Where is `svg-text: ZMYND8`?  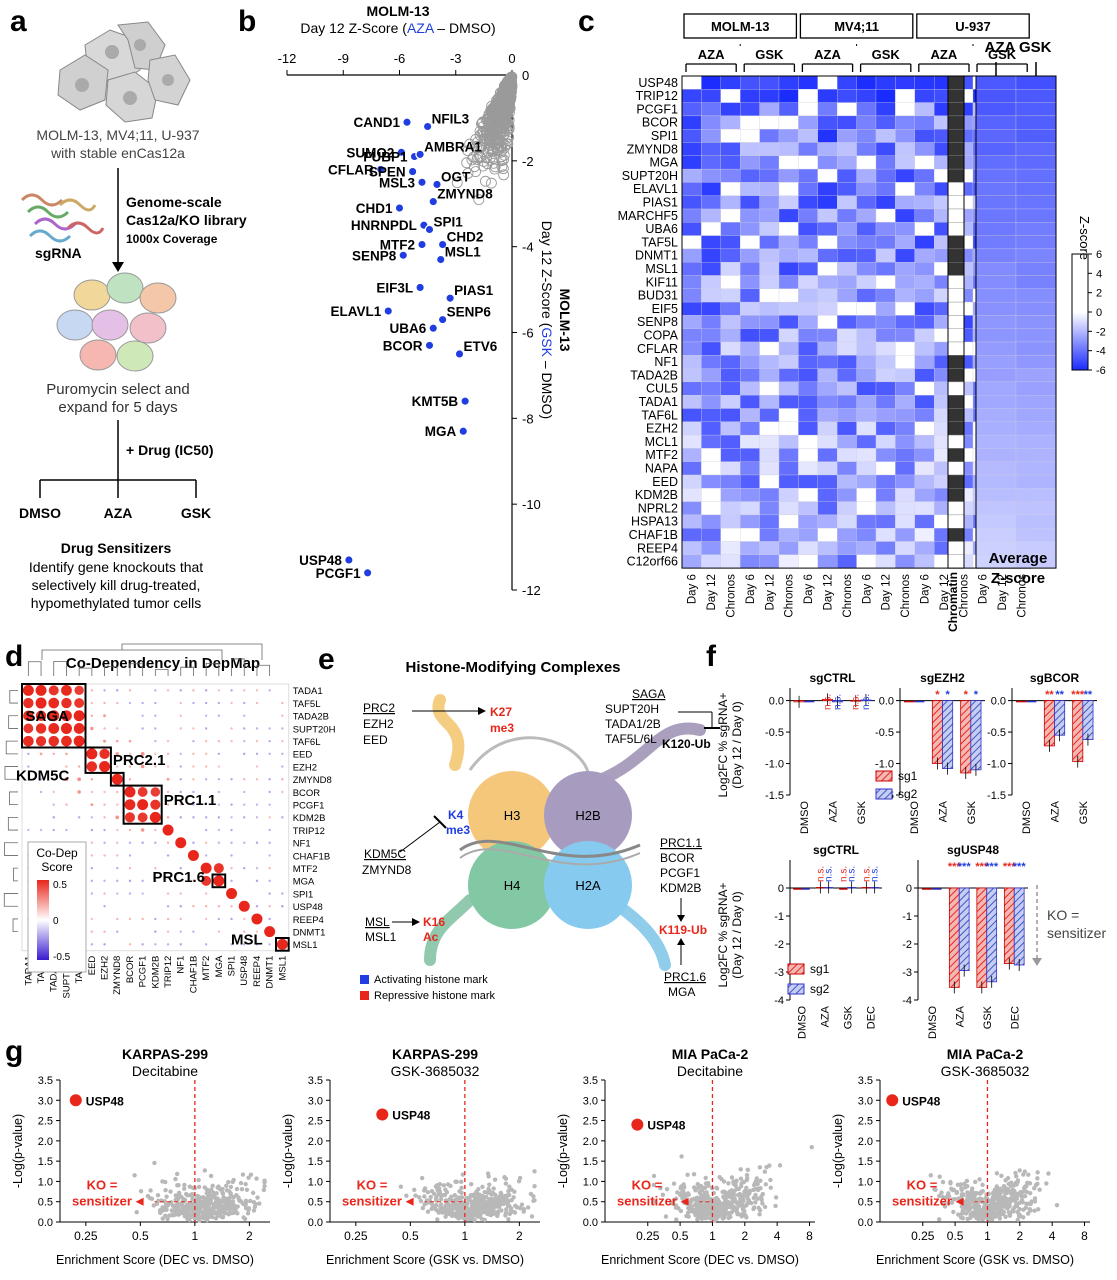
svg-text: ZMYND8 is located at coordinates (387, 870).